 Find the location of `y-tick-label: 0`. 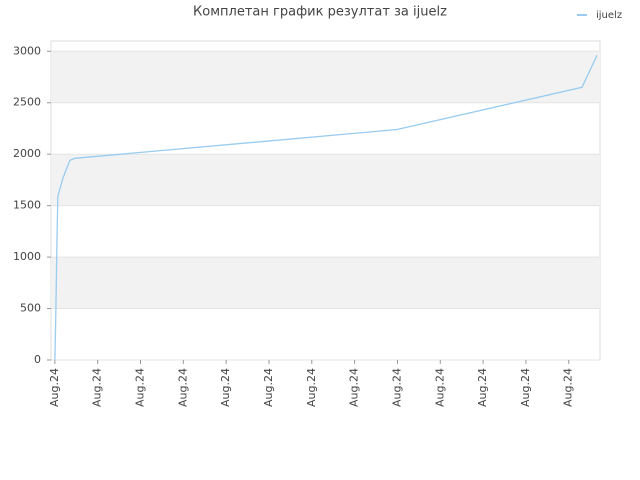

y-tick-label: 0 is located at coordinates (37, 359).